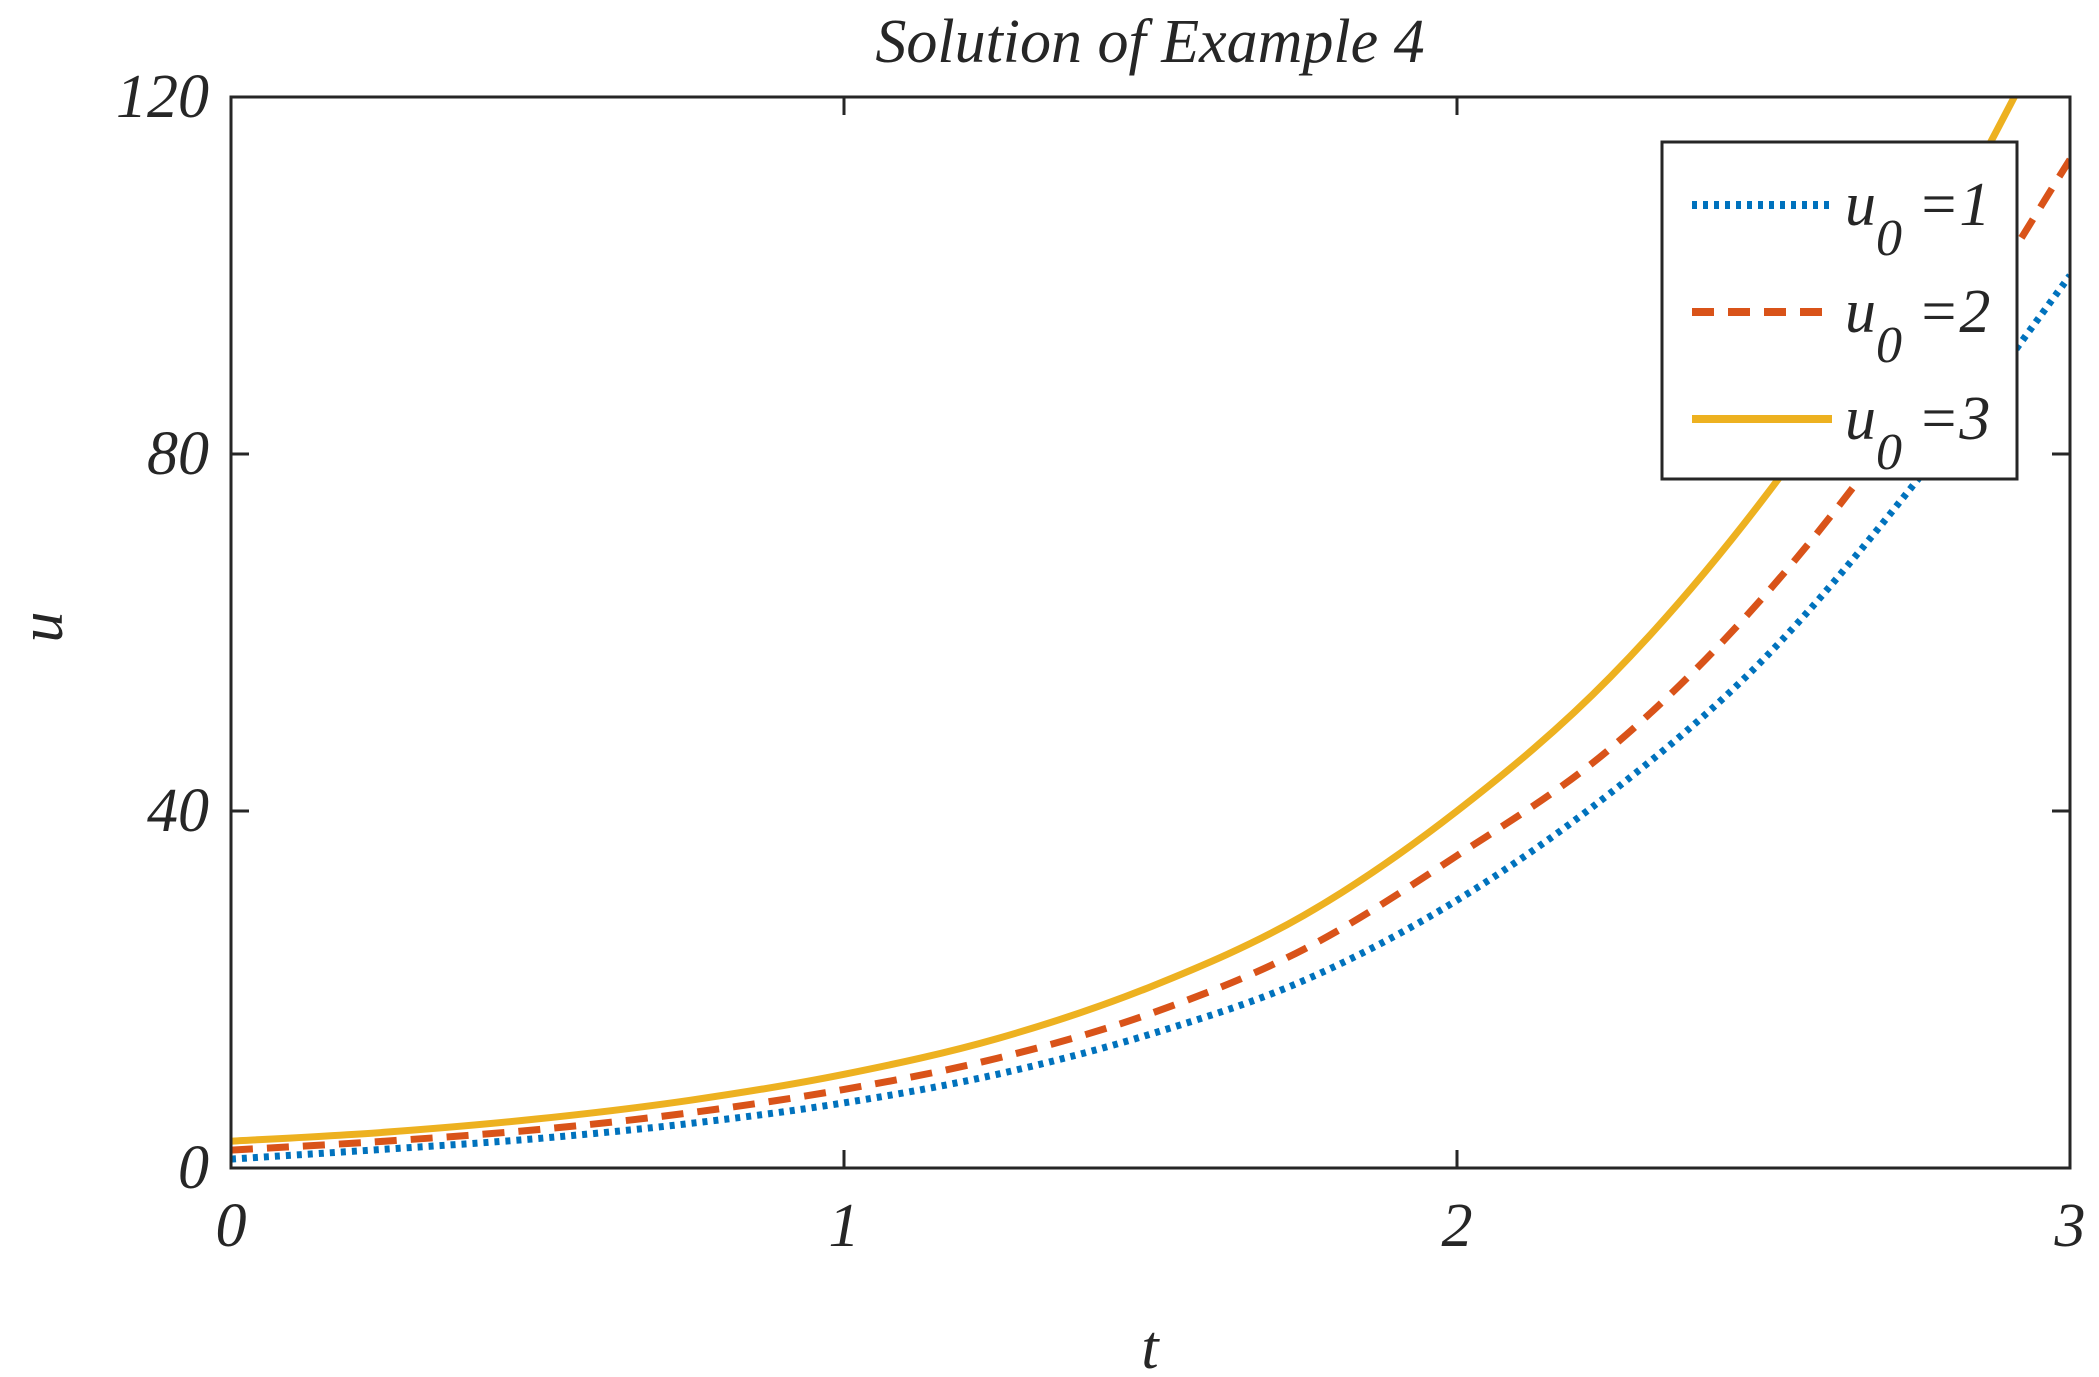  I want to click on y-tick-label: 80, so click(178, 454).